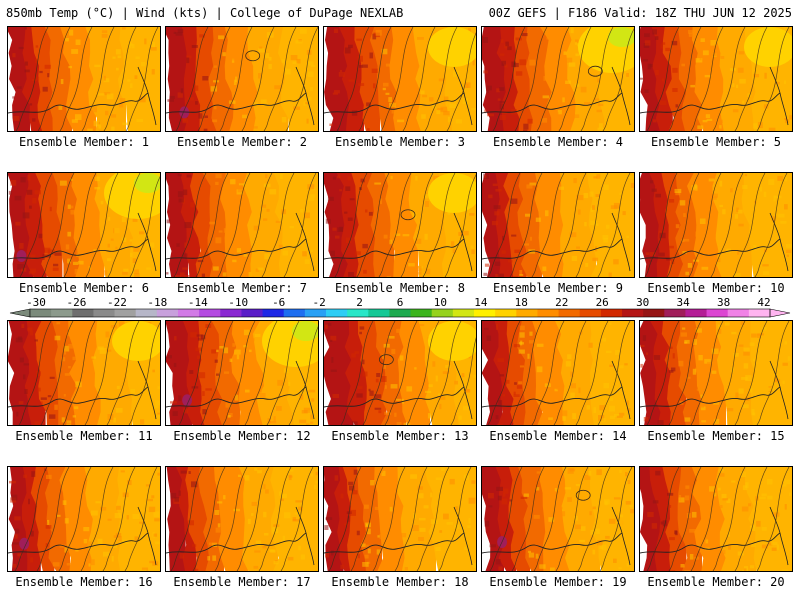 This screenshot has height=600, width=800. Describe the element at coordinates (84, 288) in the screenshot. I see `ensemble-member-label: Ensemble Member: 6` at that location.